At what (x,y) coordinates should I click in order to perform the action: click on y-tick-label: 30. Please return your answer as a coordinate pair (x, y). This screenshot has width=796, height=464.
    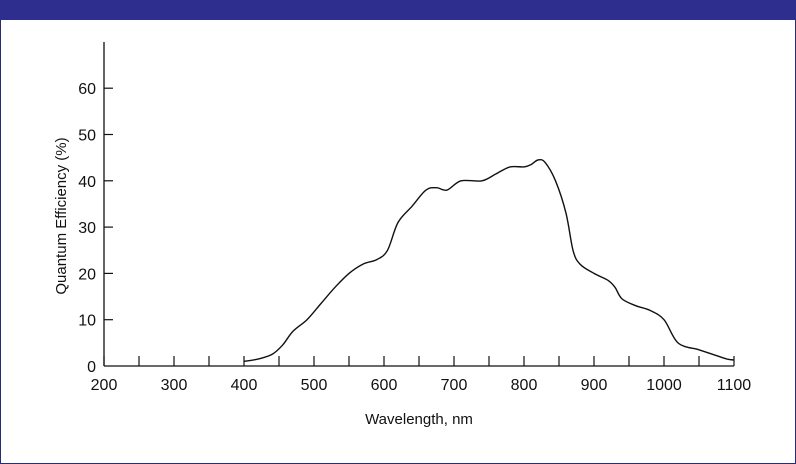
    Looking at the image, I should click on (87, 228).